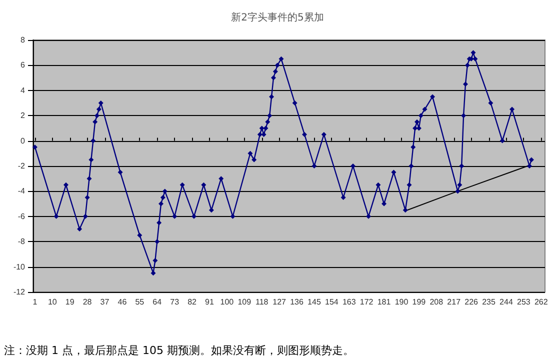 The image size is (555, 364). I want to click on x-tick-label: 127, so click(279, 302).